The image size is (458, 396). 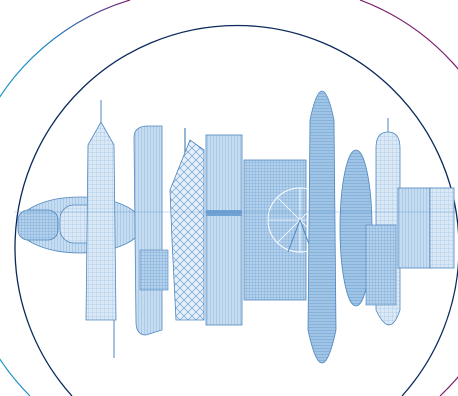 What do you see at coordinates (322, 227) in the screenshot?
I see `tower-tallest-oval` at bounding box center [322, 227].